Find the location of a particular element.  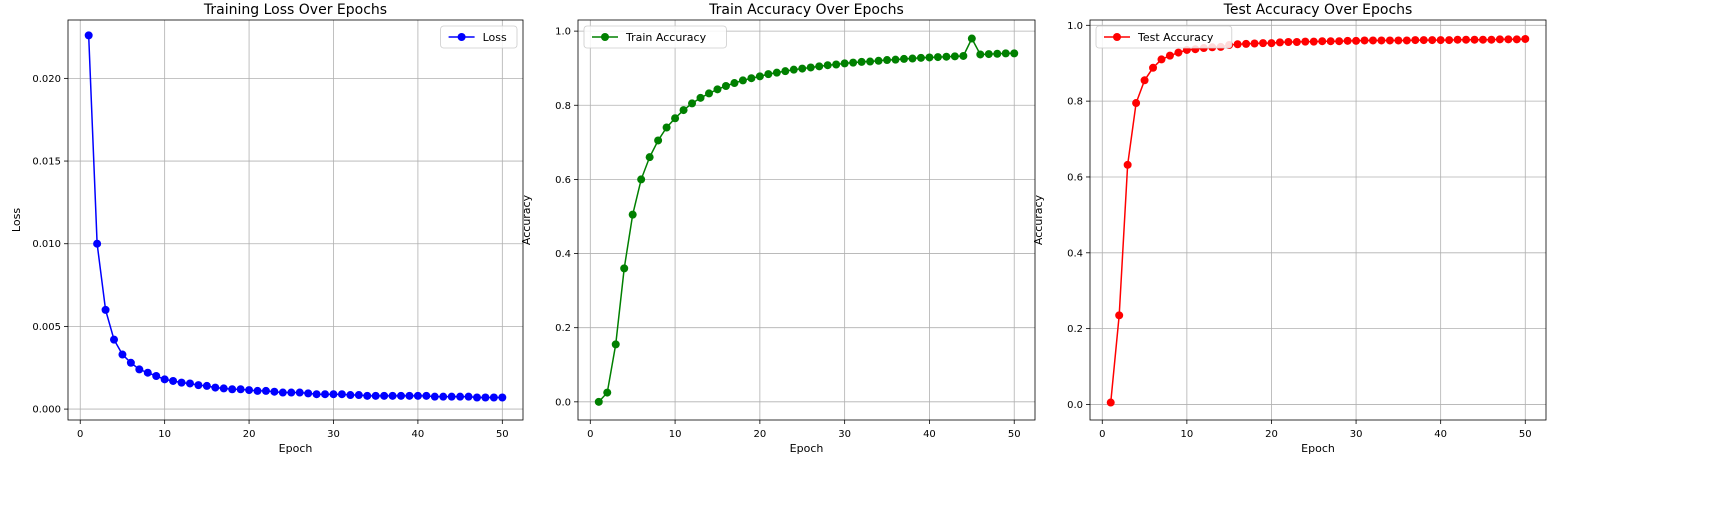

y-tick-label: 0.005 is located at coordinates (46, 327).